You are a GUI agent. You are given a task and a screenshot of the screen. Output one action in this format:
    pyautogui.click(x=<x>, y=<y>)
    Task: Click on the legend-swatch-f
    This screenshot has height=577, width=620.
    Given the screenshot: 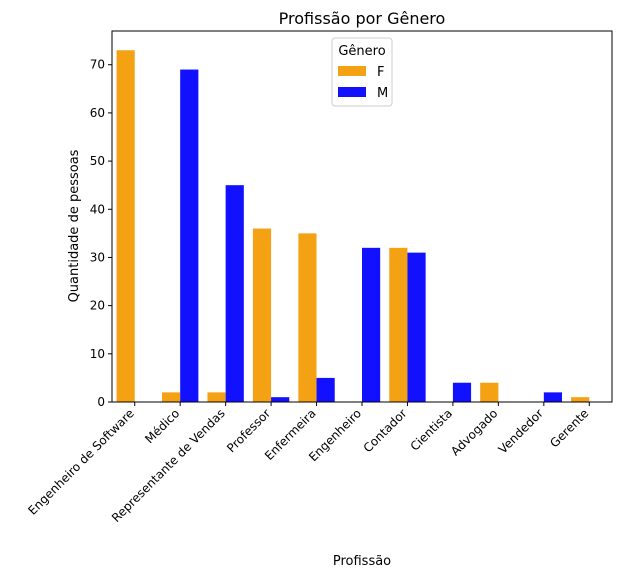 What is the action you would take?
    pyautogui.click(x=352, y=71)
    